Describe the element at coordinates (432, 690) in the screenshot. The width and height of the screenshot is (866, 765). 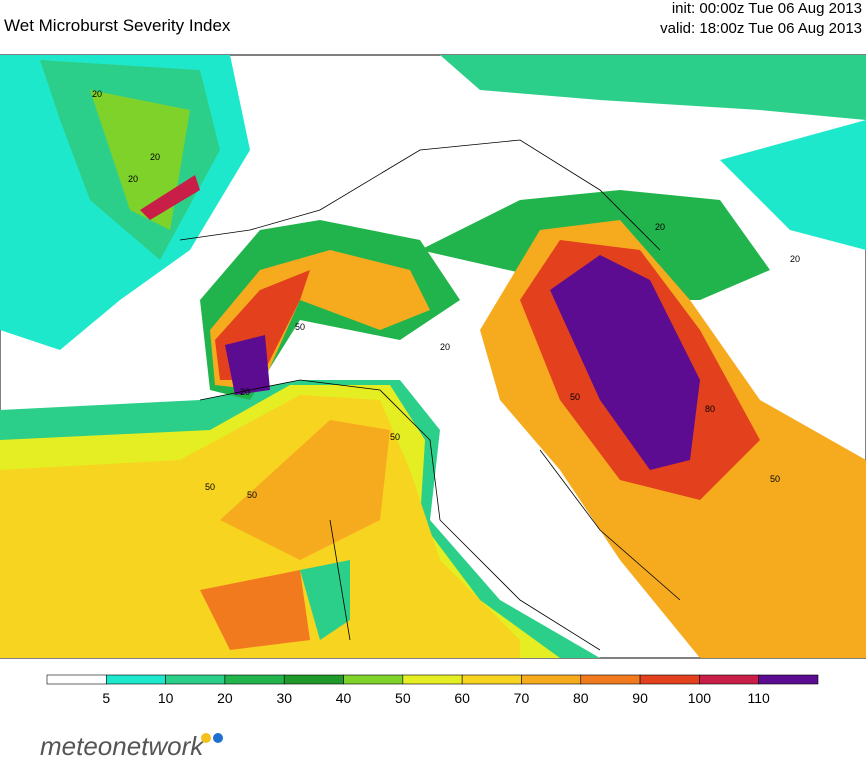
I see `colorbar: 5 10 20 30 40 50 60 70 80 90 100 110` at that location.